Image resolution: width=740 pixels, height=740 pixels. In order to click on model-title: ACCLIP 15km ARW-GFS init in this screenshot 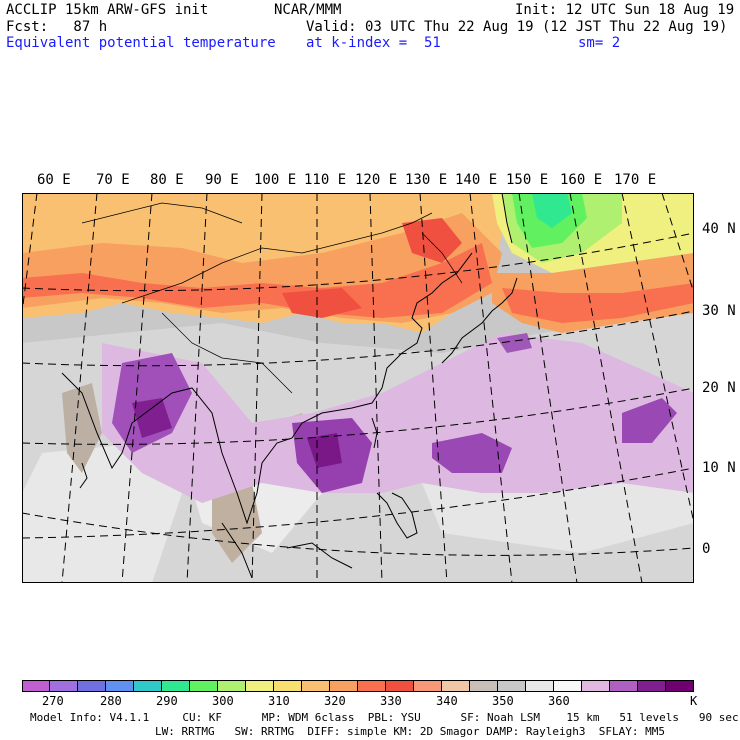, I will do `click(107, 10)`.